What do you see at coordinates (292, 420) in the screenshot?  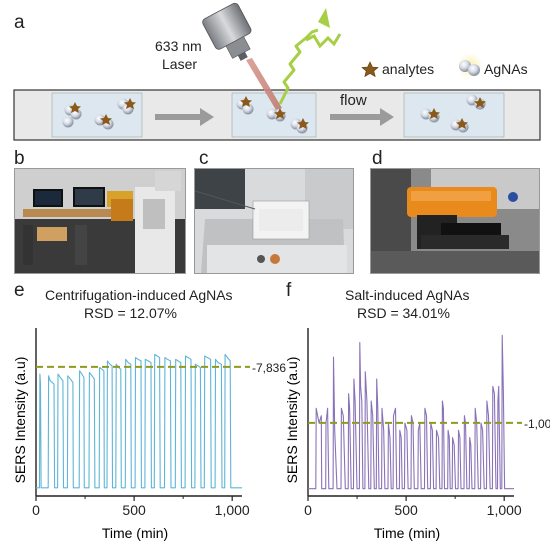 I see `chart-f-ylabel: SERS Intensity (a.u)` at bounding box center [292, 420].